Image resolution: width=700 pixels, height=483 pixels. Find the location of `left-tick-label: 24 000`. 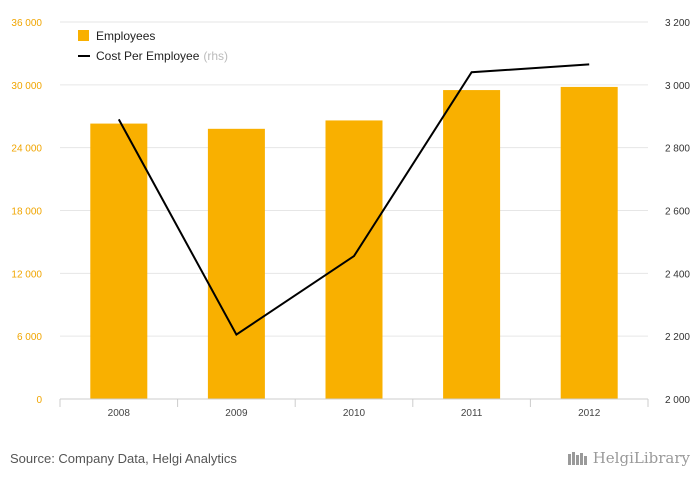

left-tick-label: 24 000 is located at coordinates (26, 149).